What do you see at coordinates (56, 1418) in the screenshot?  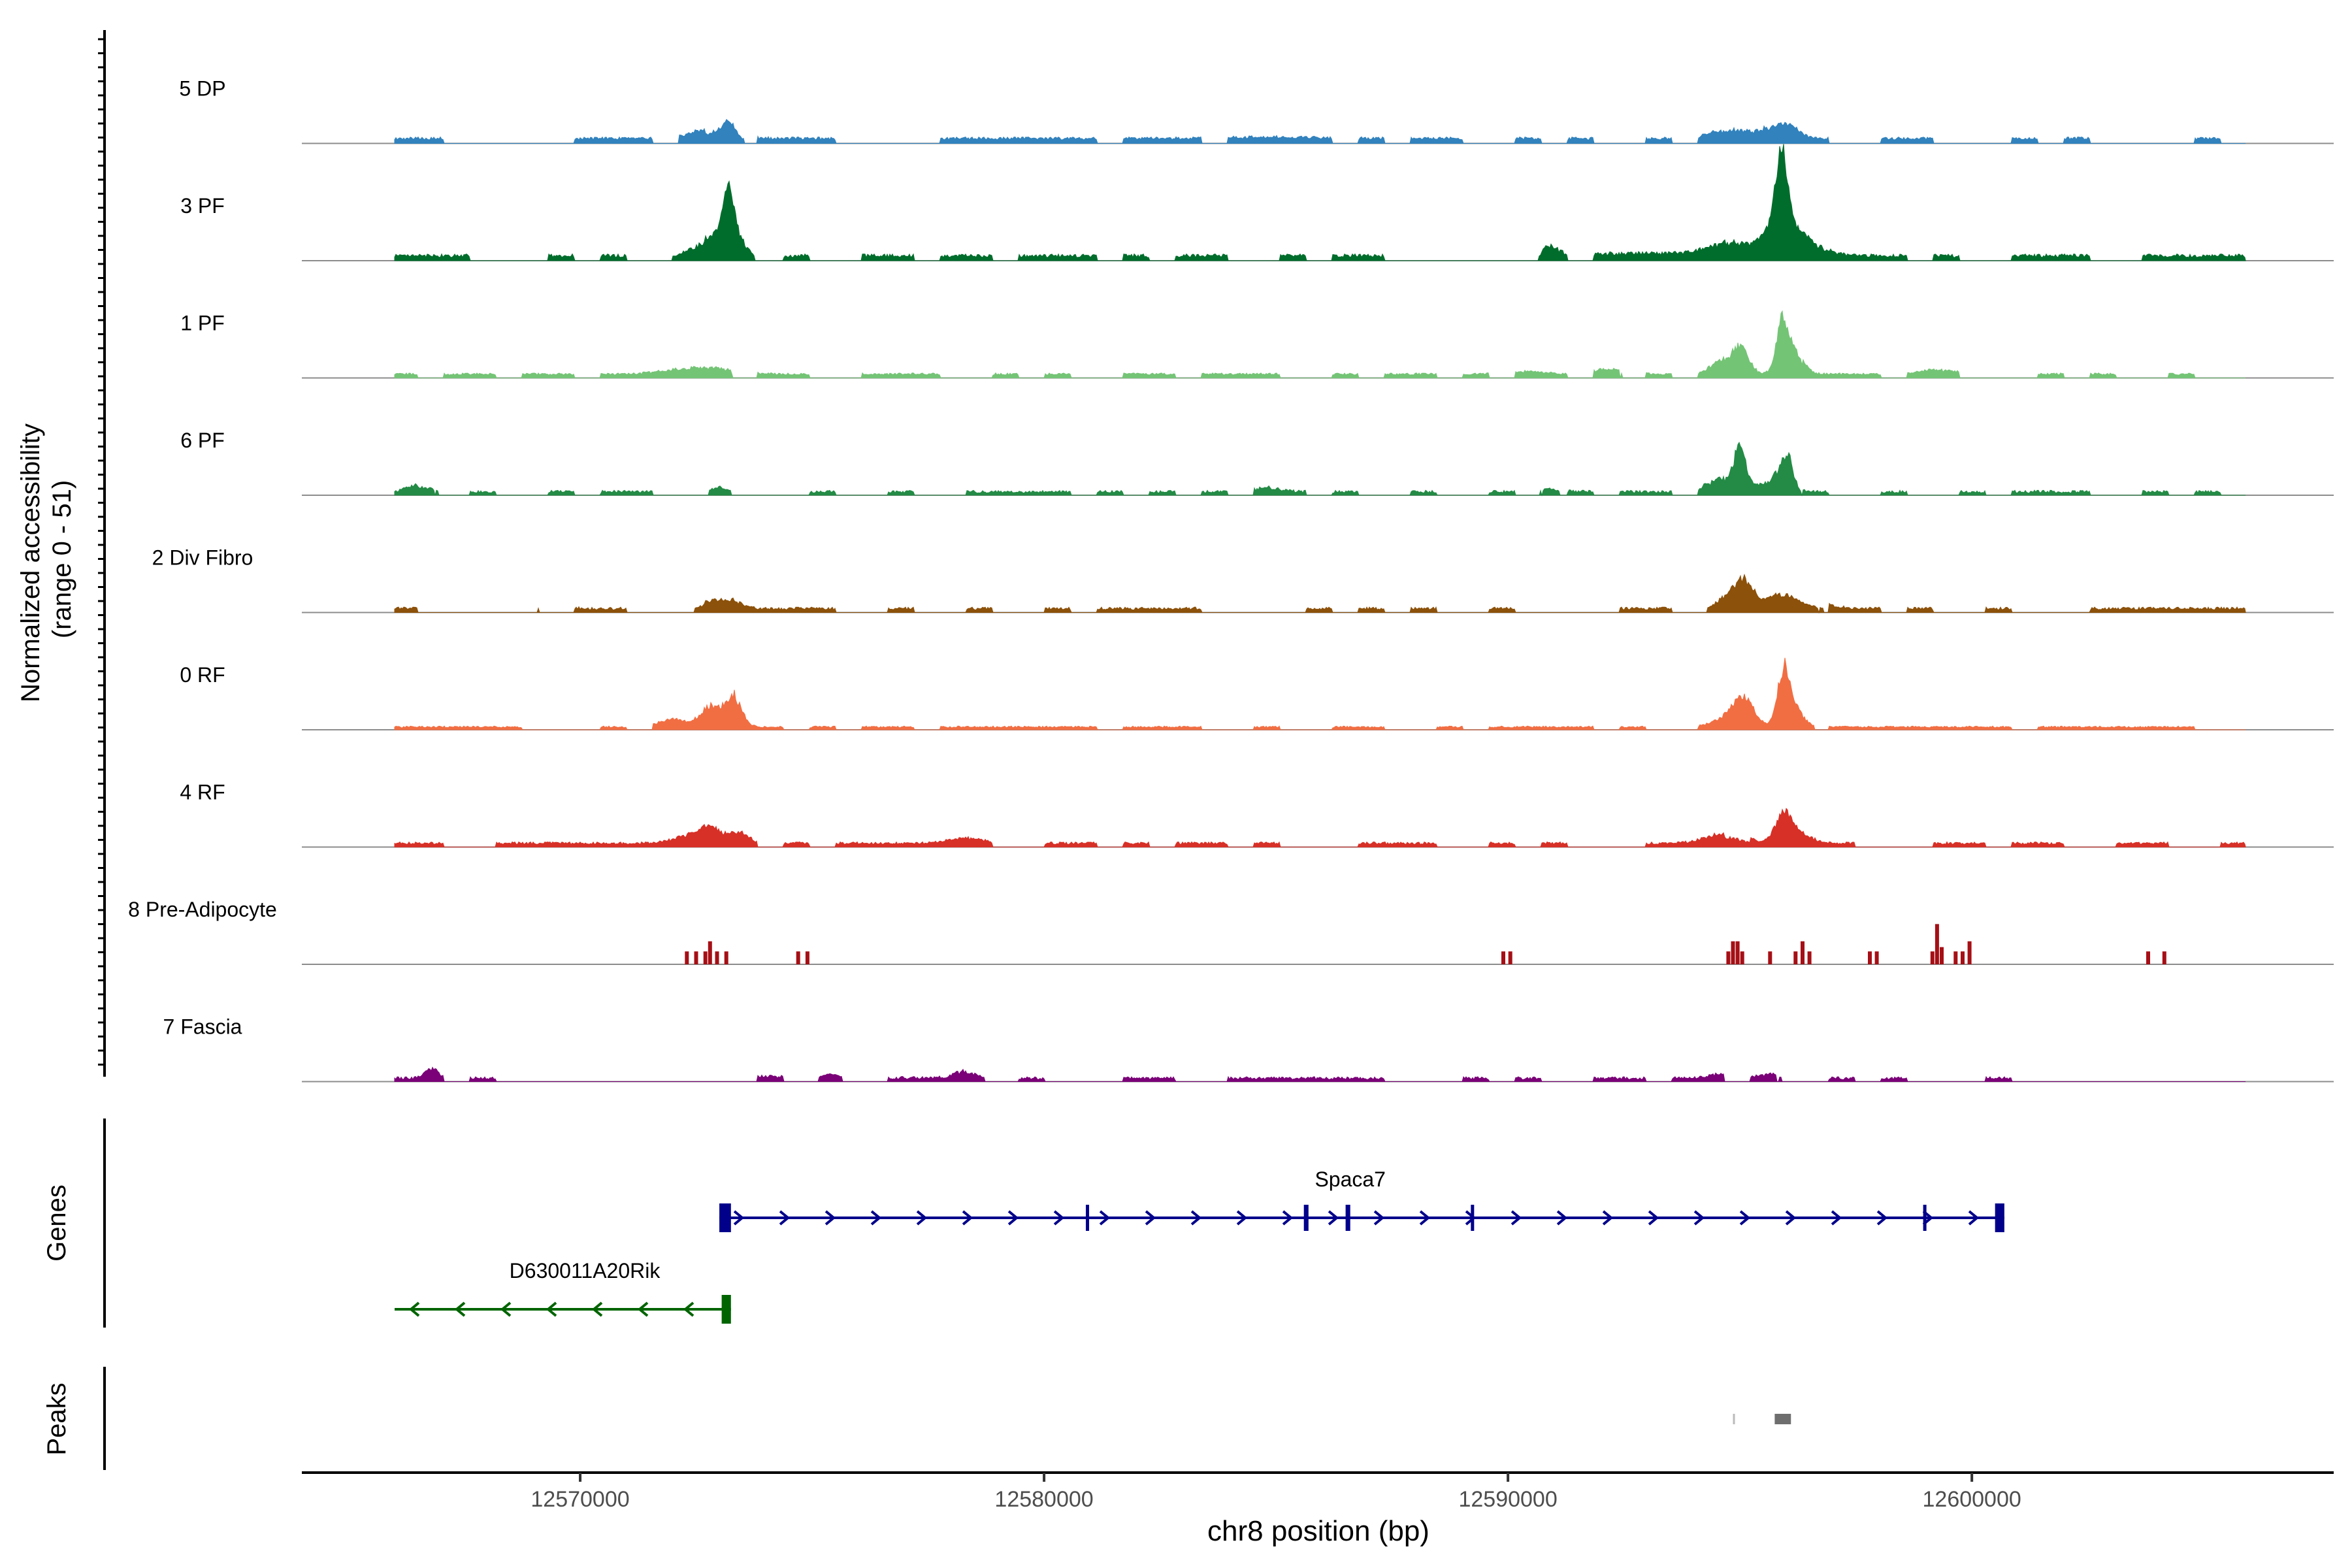 I see `peaks-panel-label: Peaks` at bounding box center [56, 1418].